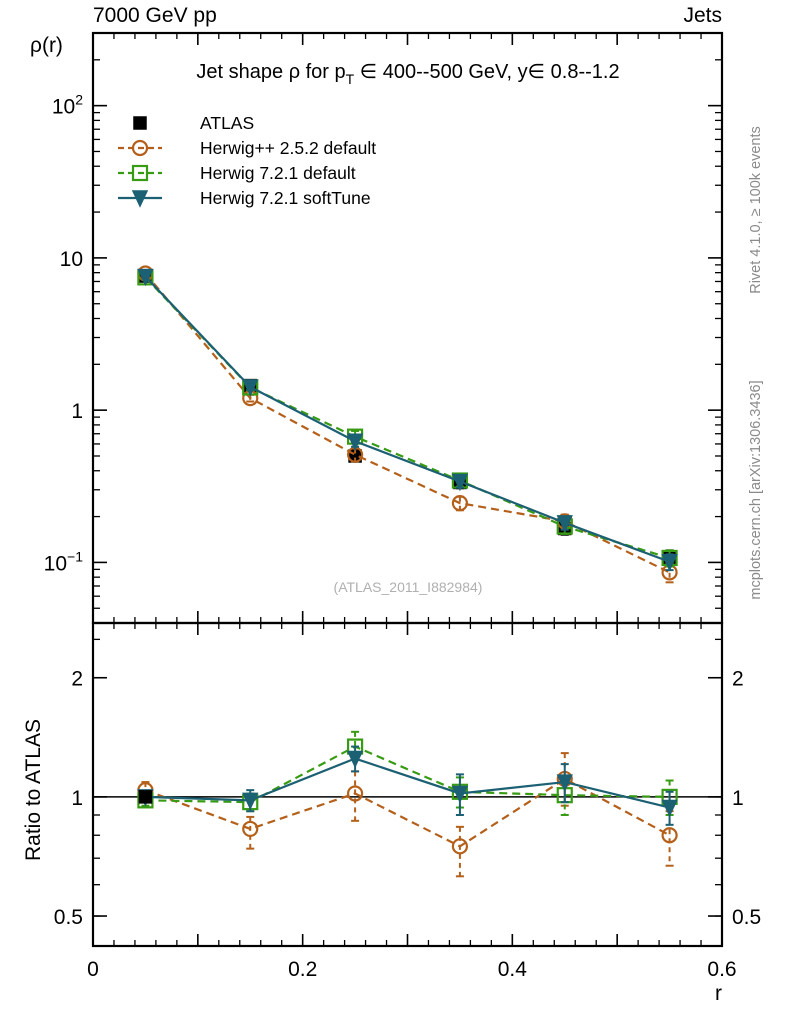 This screenshot has height=1024, width=786. I want to click on main-ytick-label: 10², so click(67, 105).